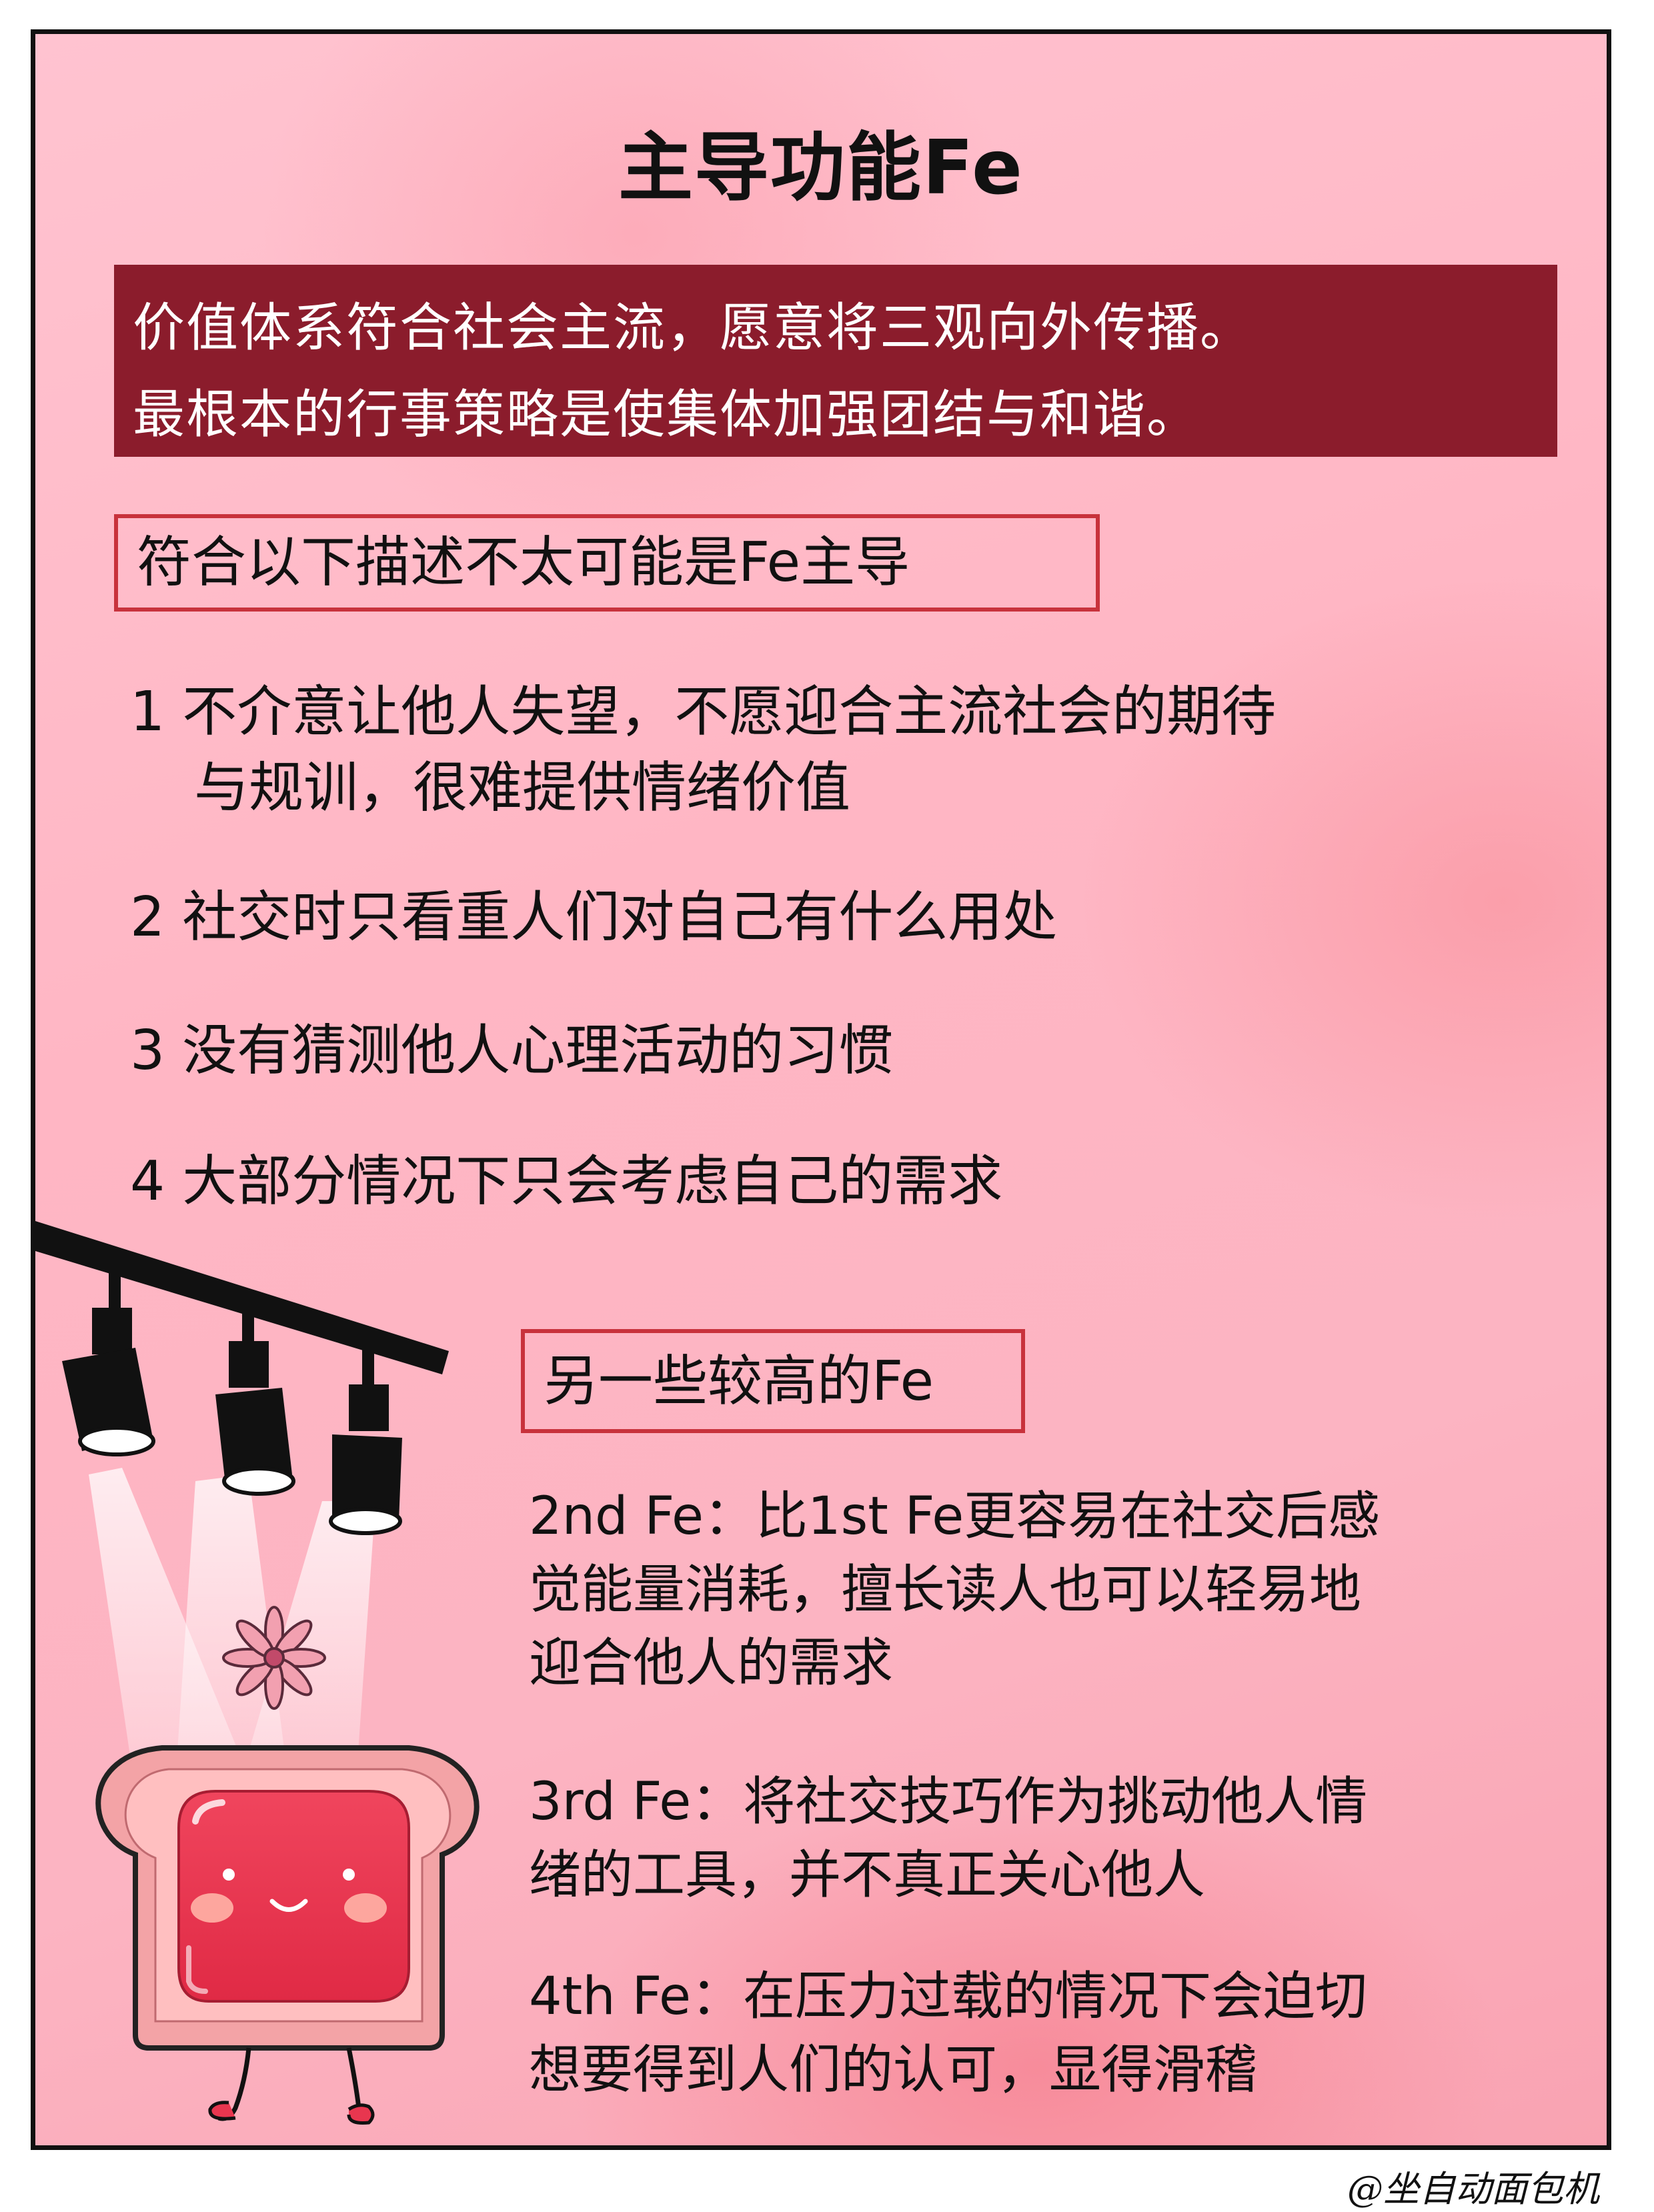 The width and height of the screenshot is (1654, 2212). I want to click on toast-spotlight-illustration, so click(258, 1673).